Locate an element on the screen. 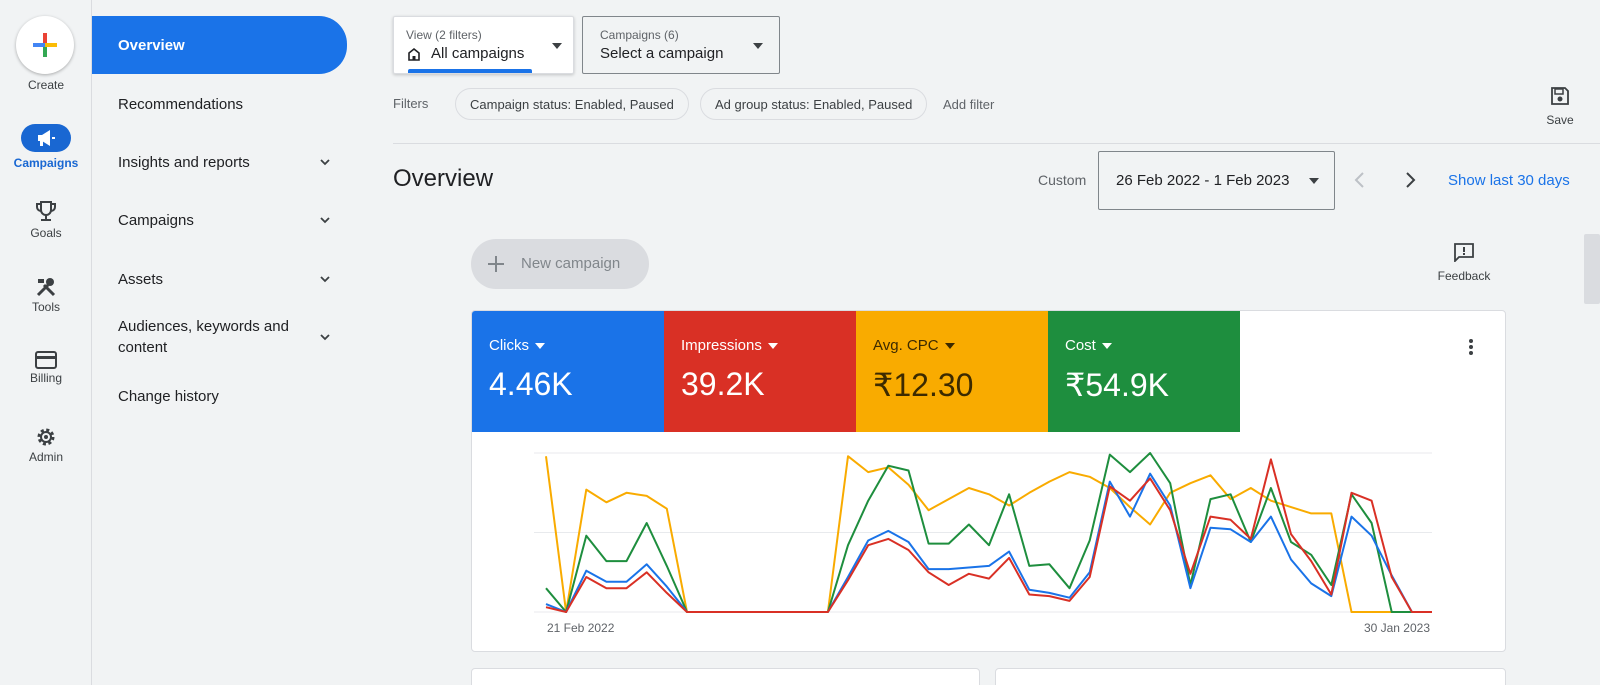  campaign-dropdown: Campaigns (6) Select a campaign is located at coordinates (681, 45).